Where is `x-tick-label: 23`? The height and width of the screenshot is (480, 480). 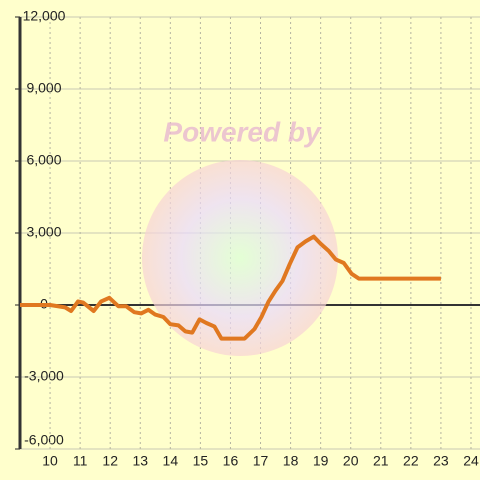 x-tick-label: 23 is located at coordinates (441, 461).